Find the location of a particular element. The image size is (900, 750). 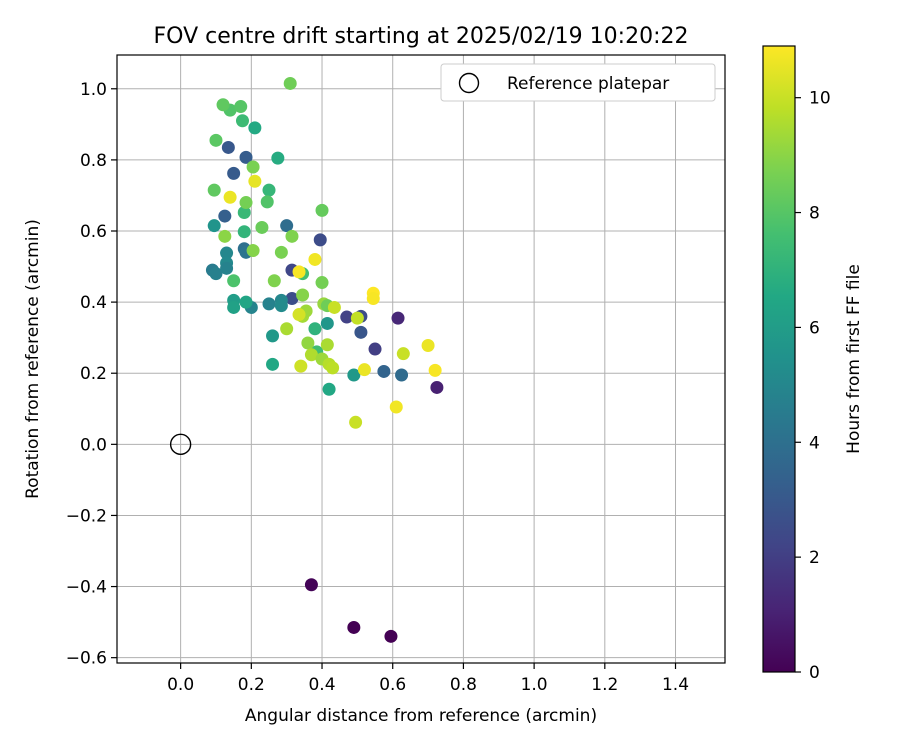

y-tick-label: 0.2 is located at coordinates (93, 374).